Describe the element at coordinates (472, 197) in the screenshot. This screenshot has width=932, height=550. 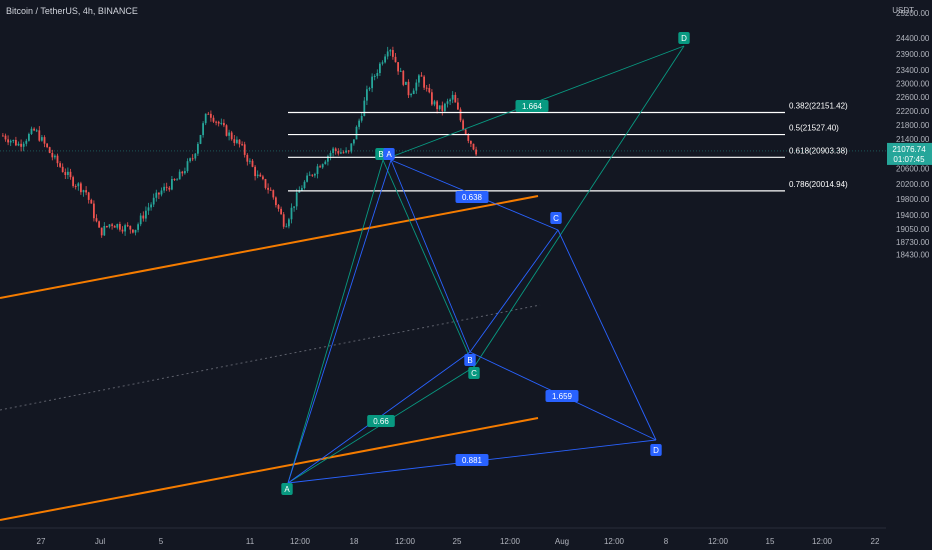
I see `ratio-label: 0.638` at that location.